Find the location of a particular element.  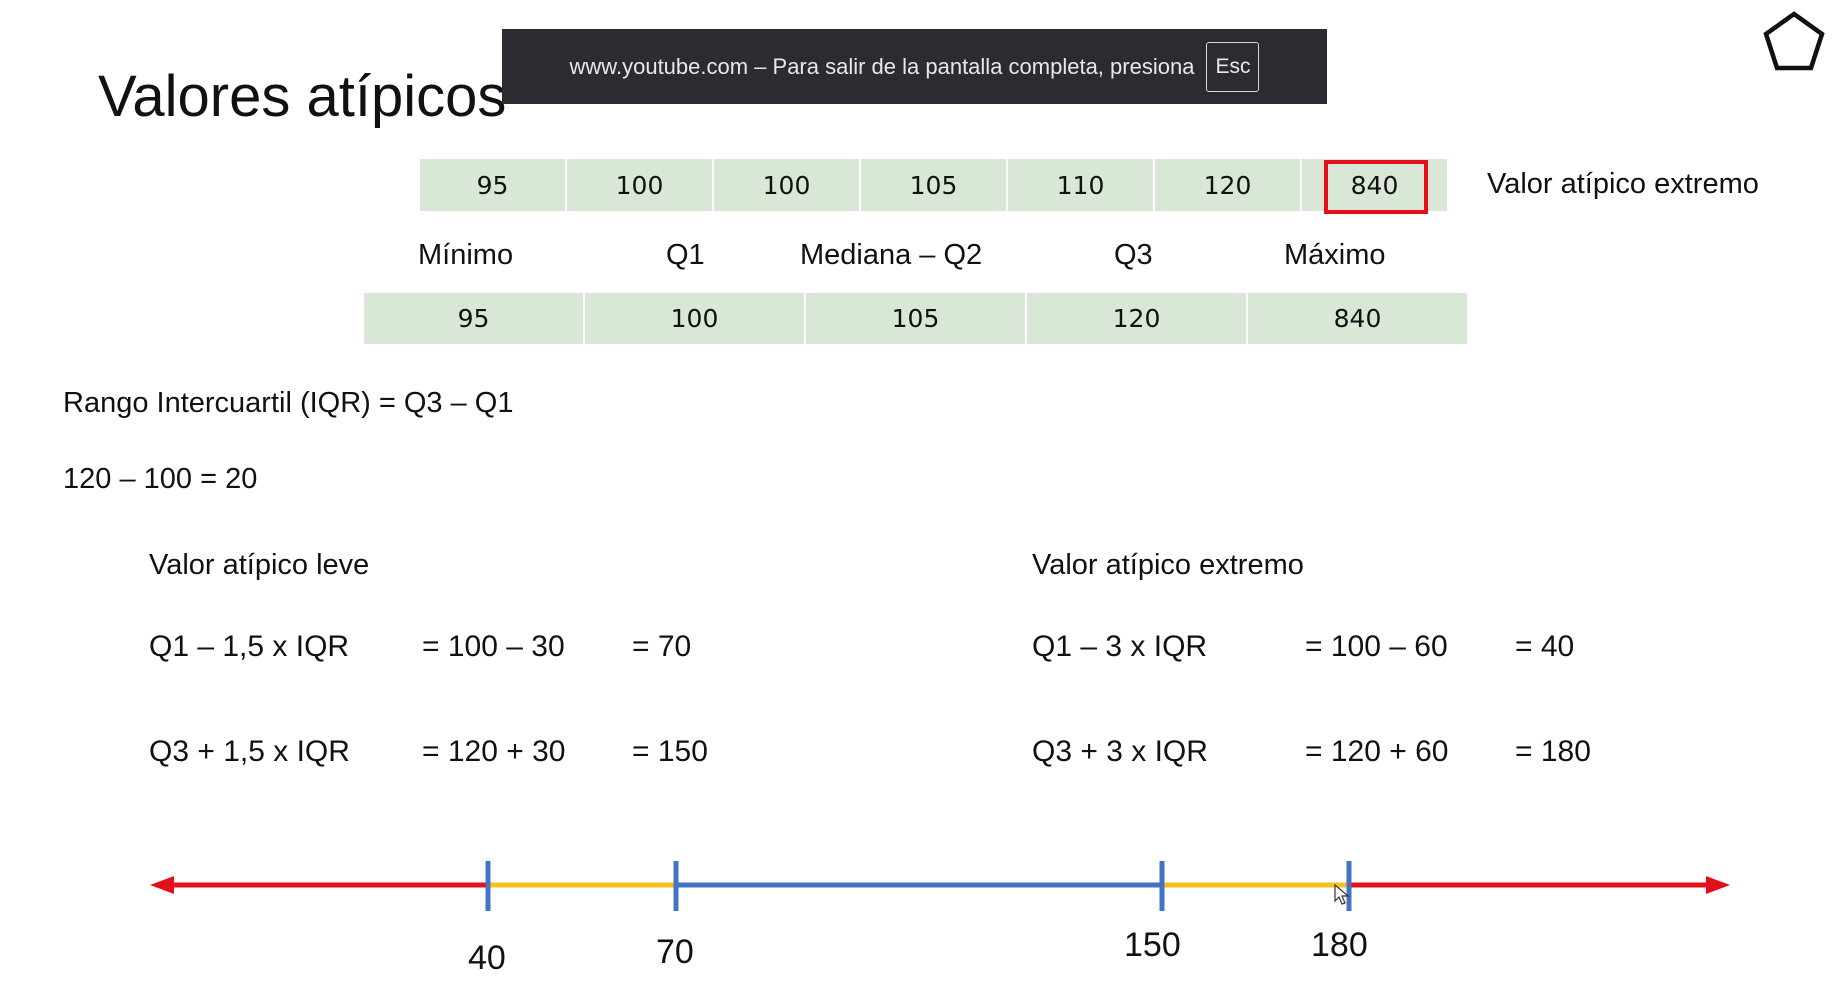

summary-value-min: 95 is located at coordinates (473, 318).